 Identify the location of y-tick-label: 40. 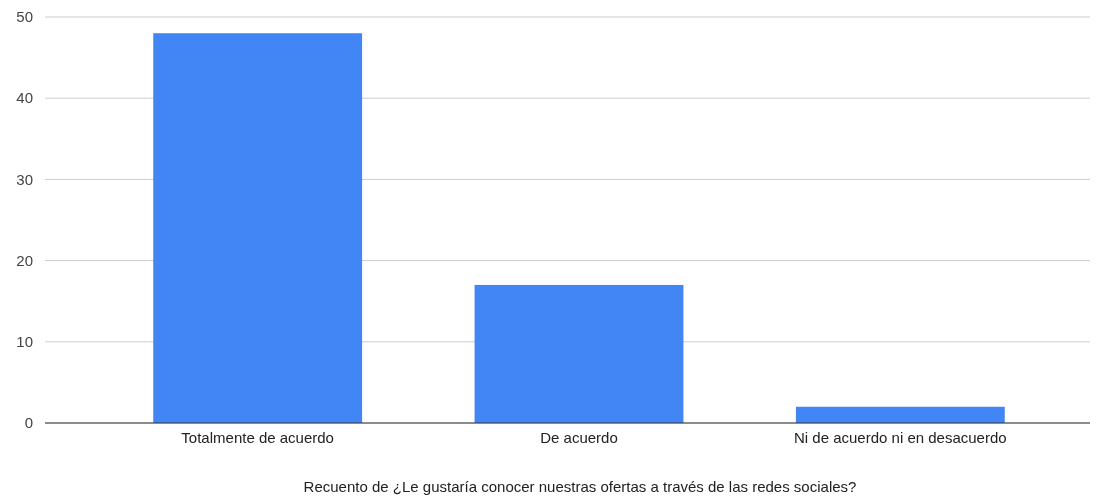
(24, 98).